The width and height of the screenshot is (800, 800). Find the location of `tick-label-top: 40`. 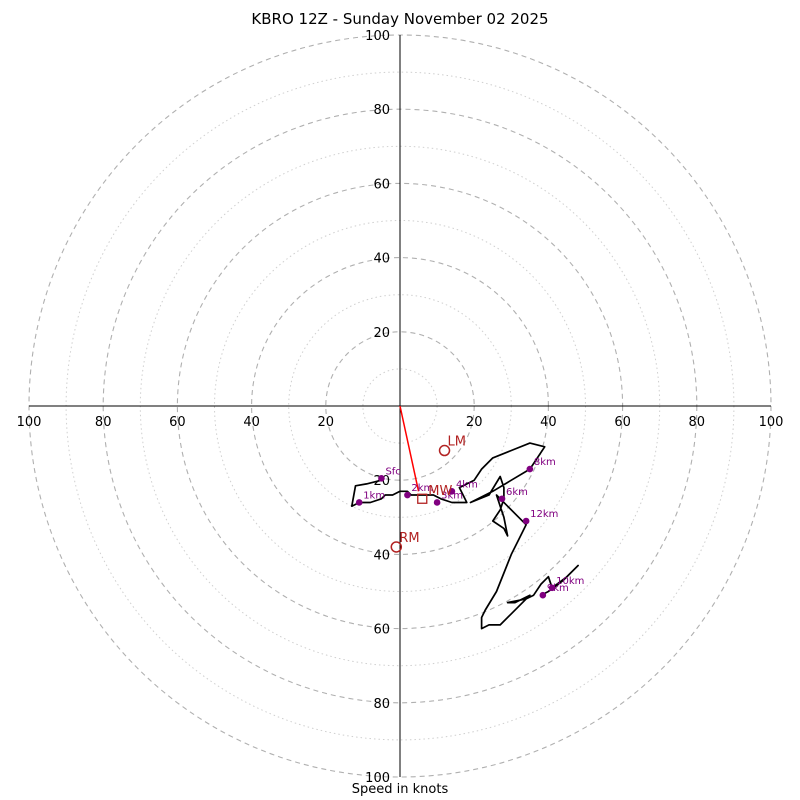

tick-label-top: 40 is located at coordinates (381, 259).